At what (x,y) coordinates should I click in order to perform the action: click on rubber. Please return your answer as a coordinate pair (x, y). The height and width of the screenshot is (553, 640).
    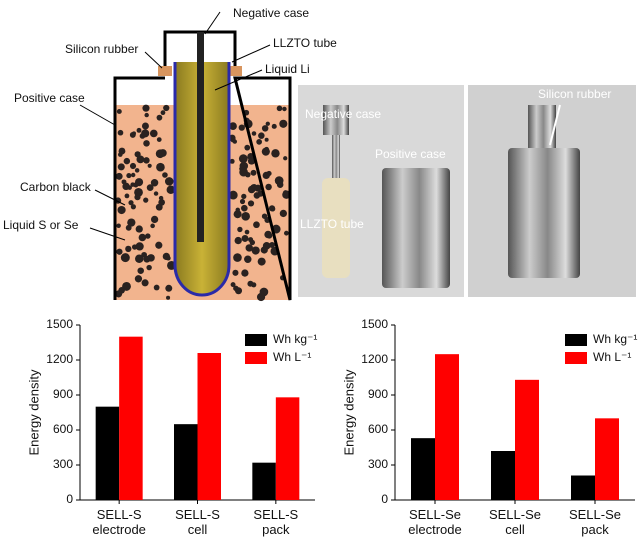
    Looking at the image, I should click on (235, 71).